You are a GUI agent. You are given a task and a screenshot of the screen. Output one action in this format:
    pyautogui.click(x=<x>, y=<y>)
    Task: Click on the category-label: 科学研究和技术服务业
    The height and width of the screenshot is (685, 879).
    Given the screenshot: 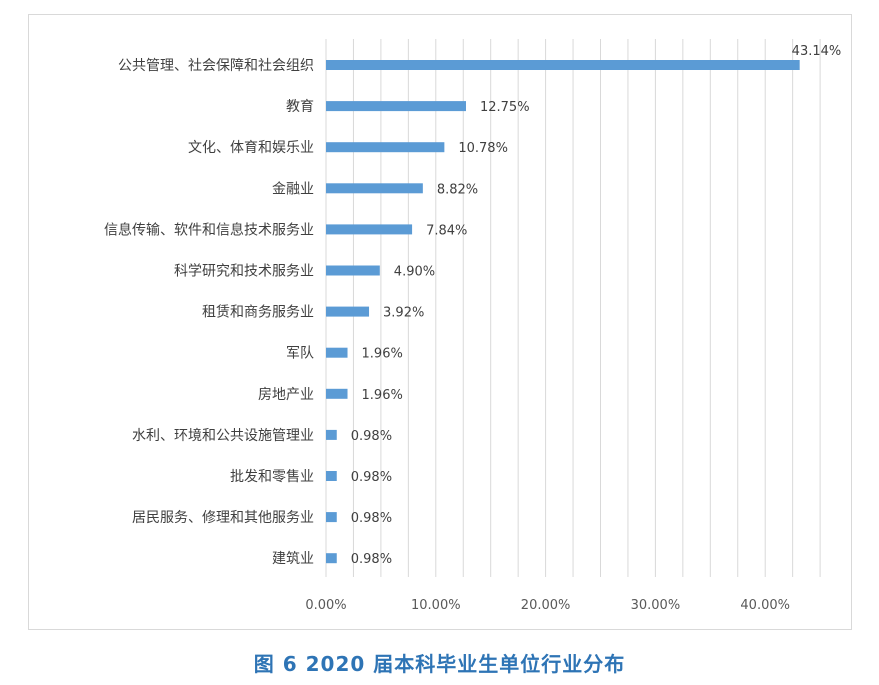 What is the action you would take?
    pyautogui.click(x=244, y=272)
    